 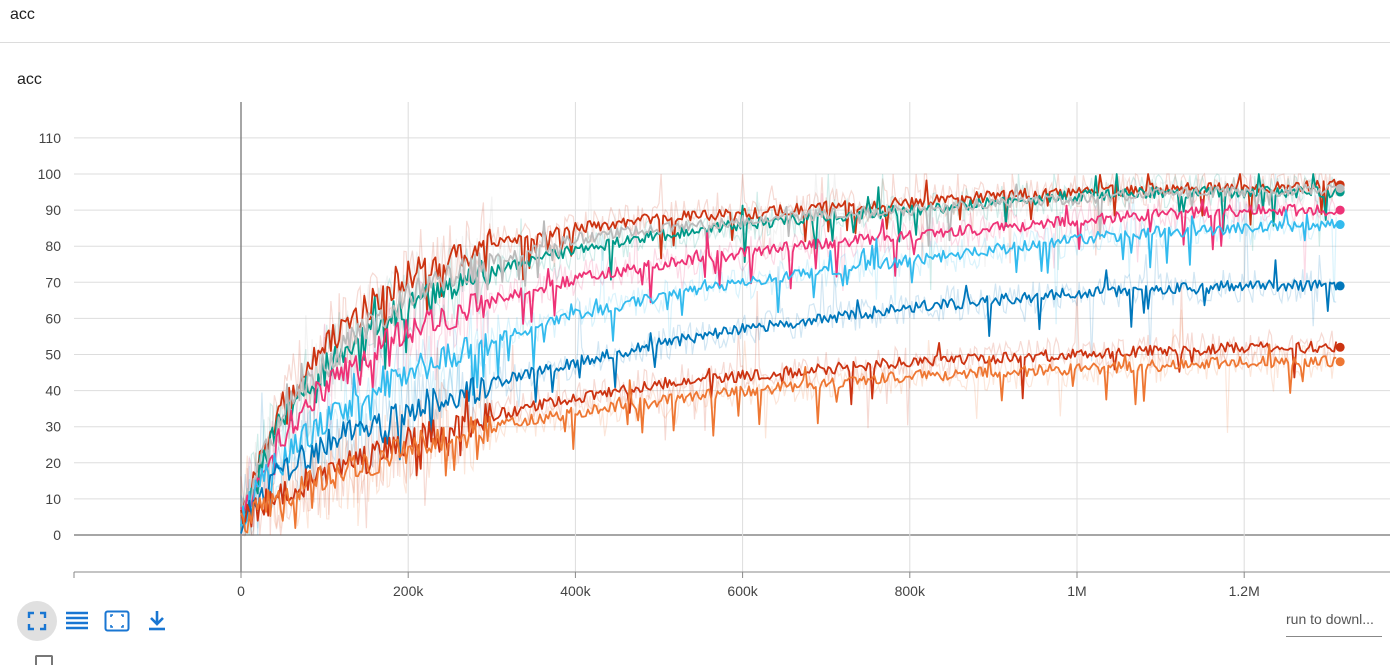 I want to click on section-title: acc, so click(x=22, y=14).